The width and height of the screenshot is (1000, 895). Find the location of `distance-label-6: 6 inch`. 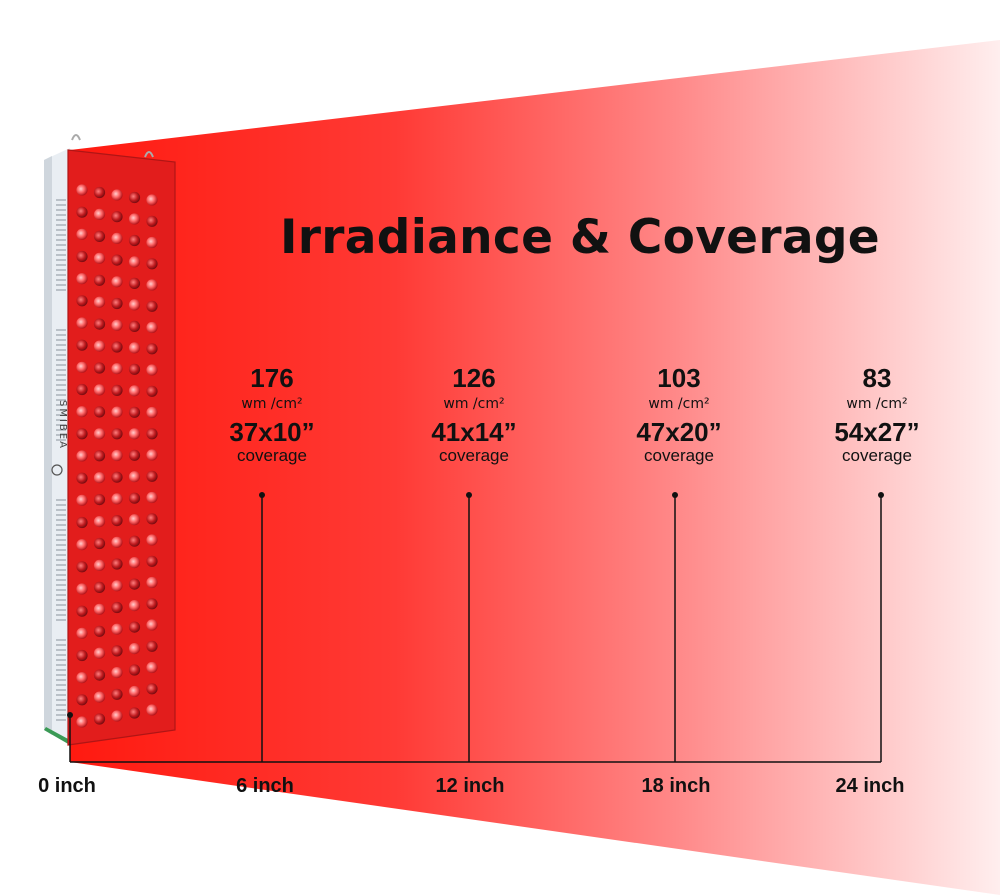

distance-label-6: 6 inch is located at coordinates (265, 786).